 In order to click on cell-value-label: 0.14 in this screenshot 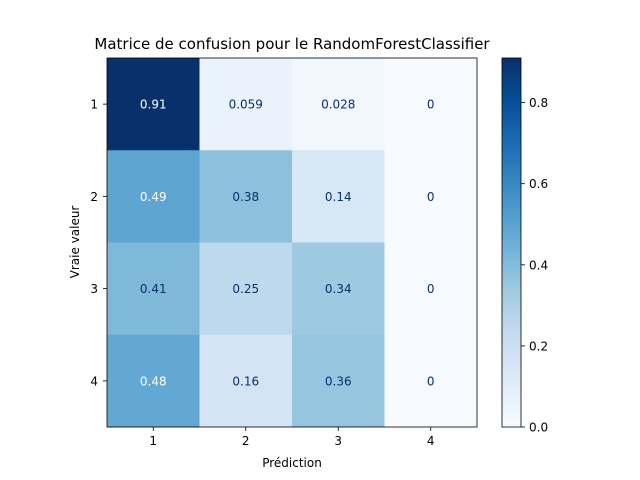, I will do `click(338, 197)`.